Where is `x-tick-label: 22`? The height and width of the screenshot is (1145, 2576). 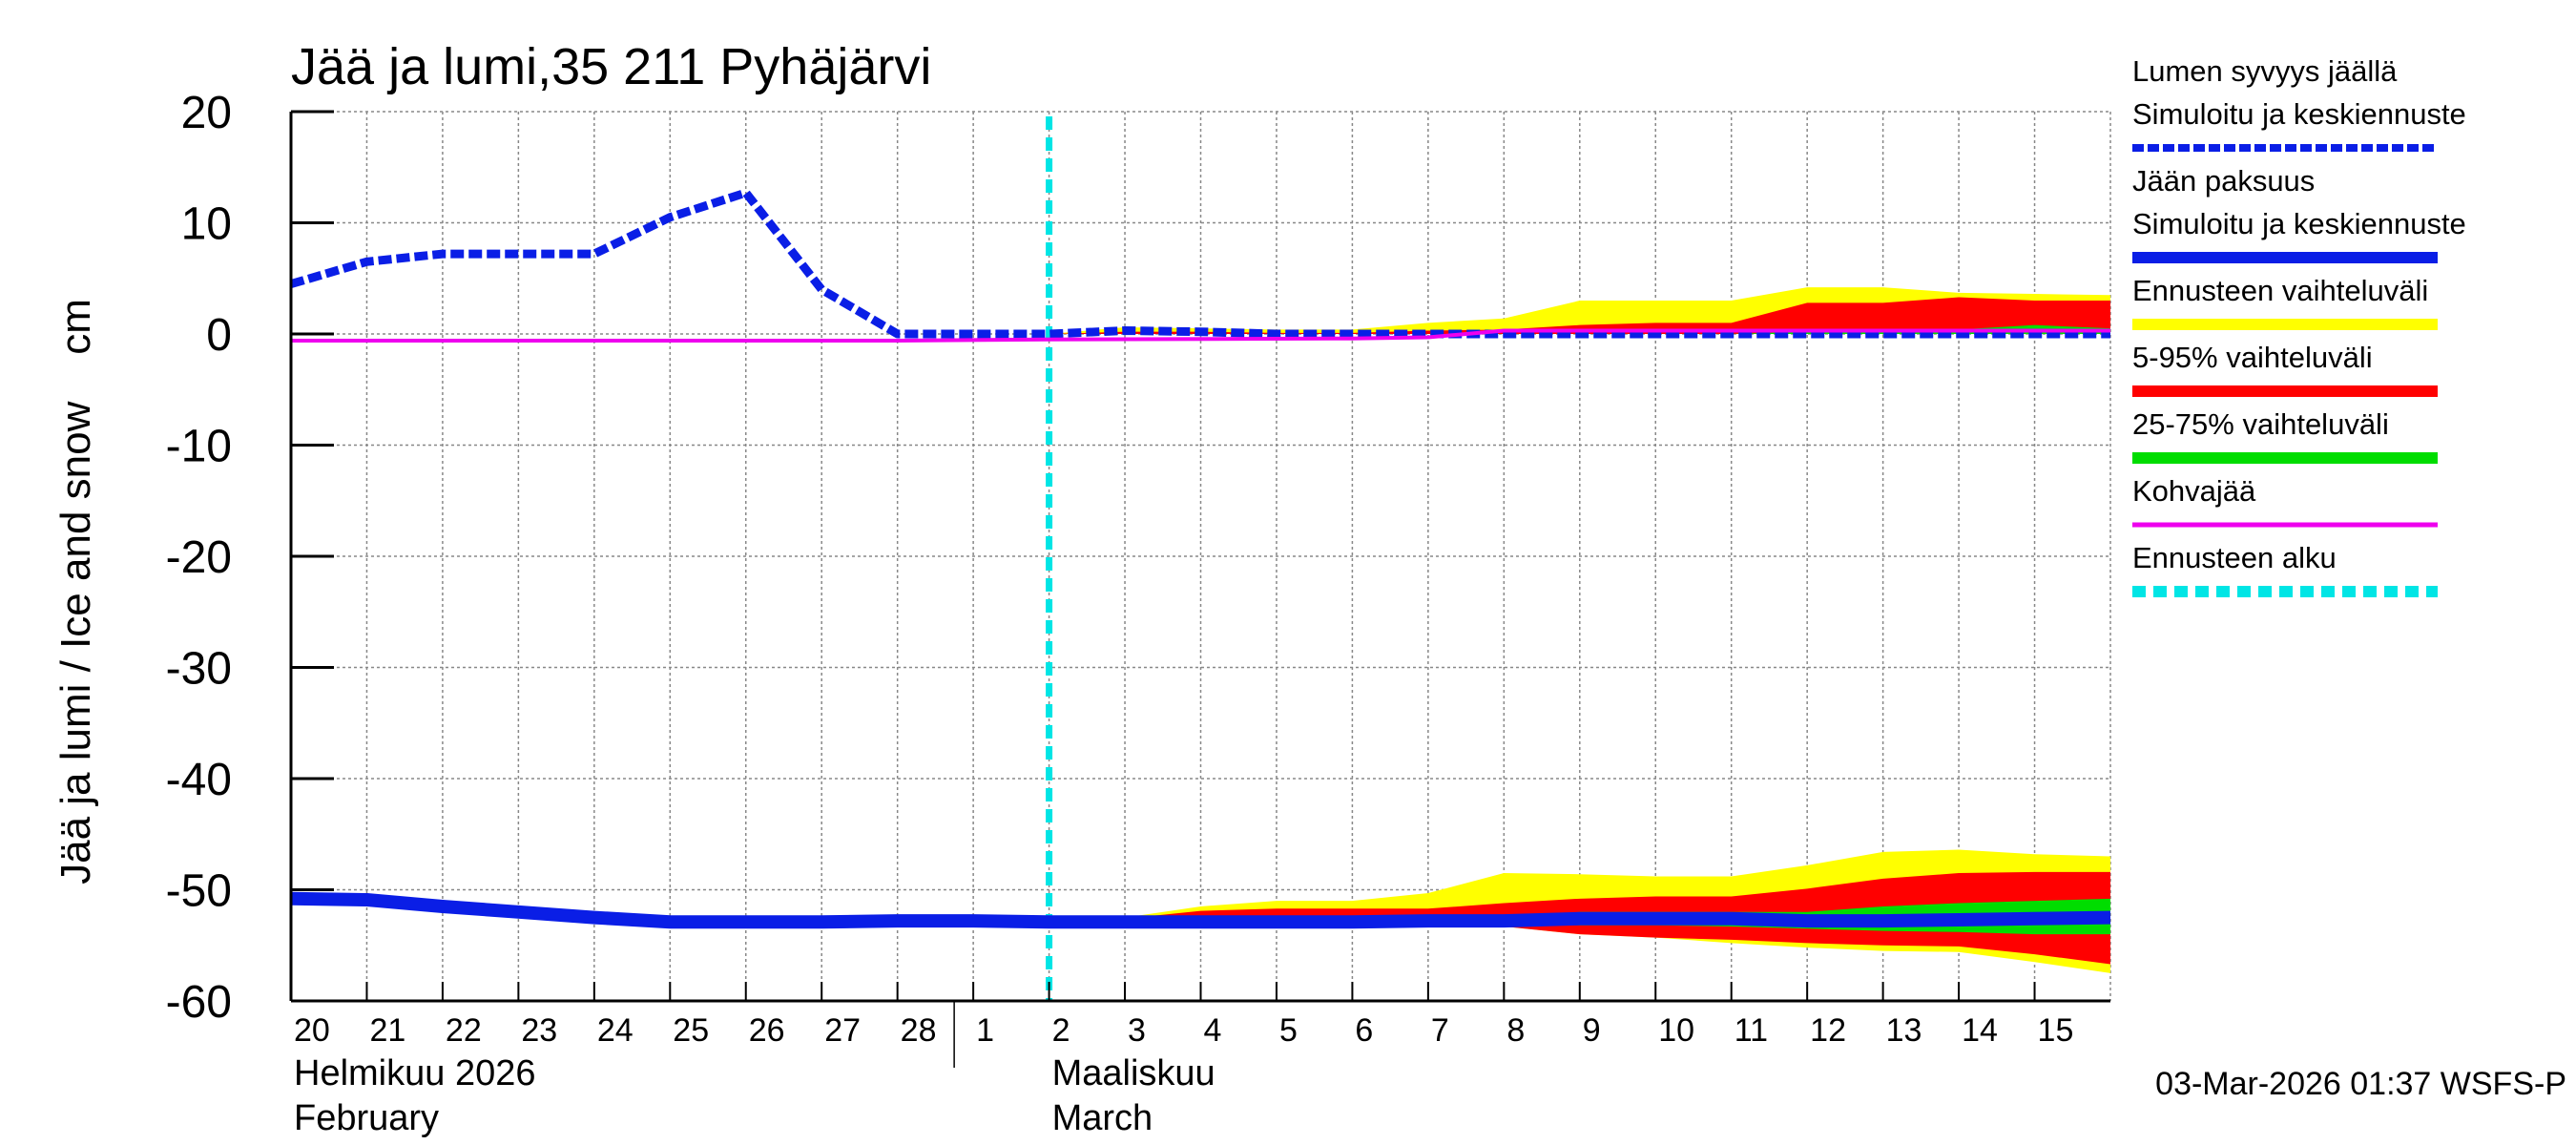
x-tick-label: 22 is located at coordinates (464, 1030).